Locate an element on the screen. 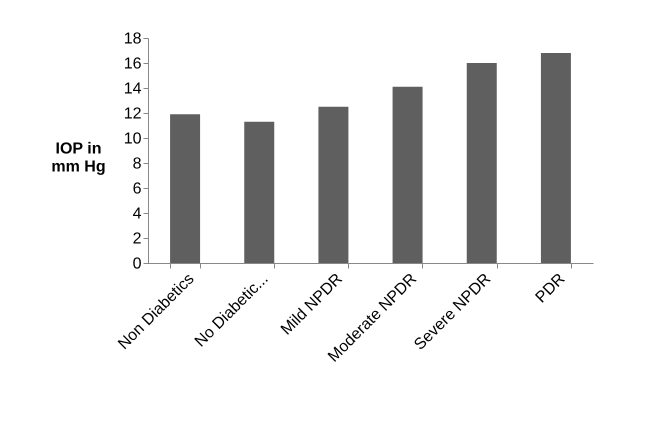  y-tick-label: 8 is located at coordinates (137, 164).